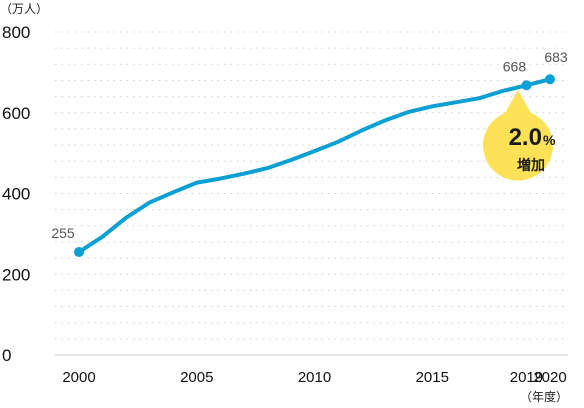 Image resolution: width=584 pixels, height=408 pixels. Describe the element at coordinates (16, 113) in the screenshot. I see `y-tick-label: 600` at that location.